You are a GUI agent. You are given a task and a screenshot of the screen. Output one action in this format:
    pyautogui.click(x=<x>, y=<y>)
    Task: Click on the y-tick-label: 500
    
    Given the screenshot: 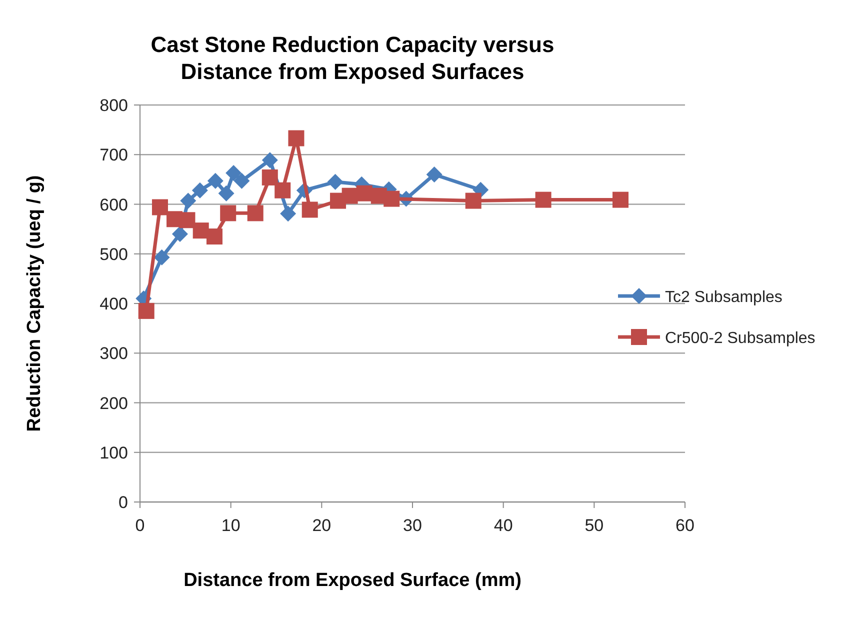 What is the action you would take?
    pyautogui.click(x=114, y=254)
    